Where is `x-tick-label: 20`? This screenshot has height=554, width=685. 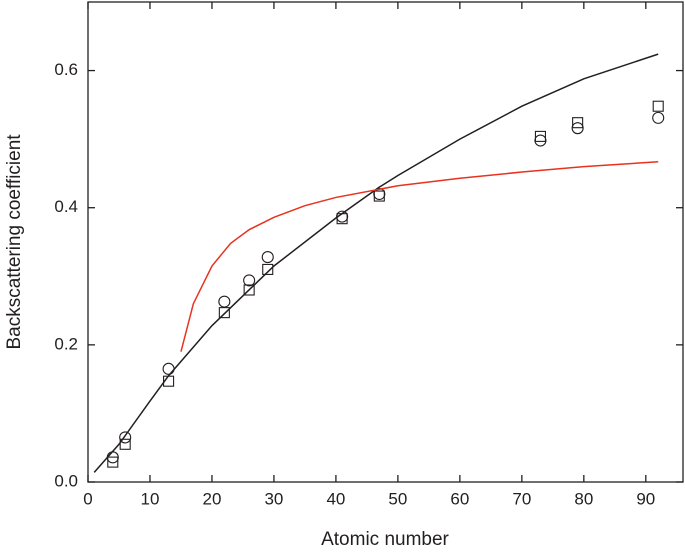 x-tick-label: 20 is located at coordinates (211, 498).